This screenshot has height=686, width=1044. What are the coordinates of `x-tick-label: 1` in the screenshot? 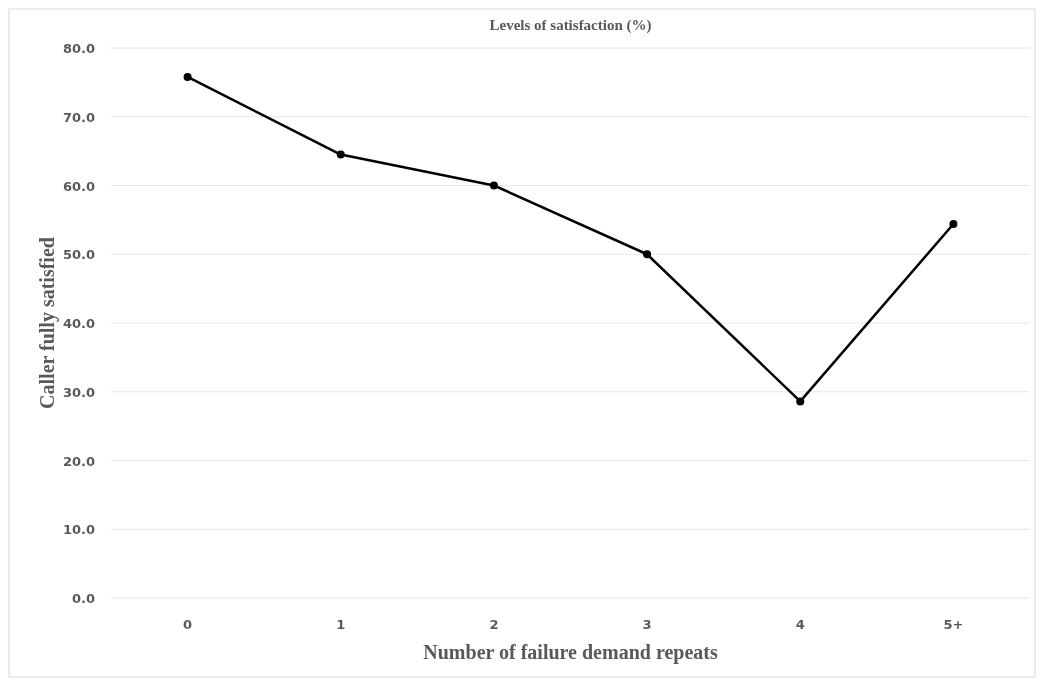 It's located at (341, 624).